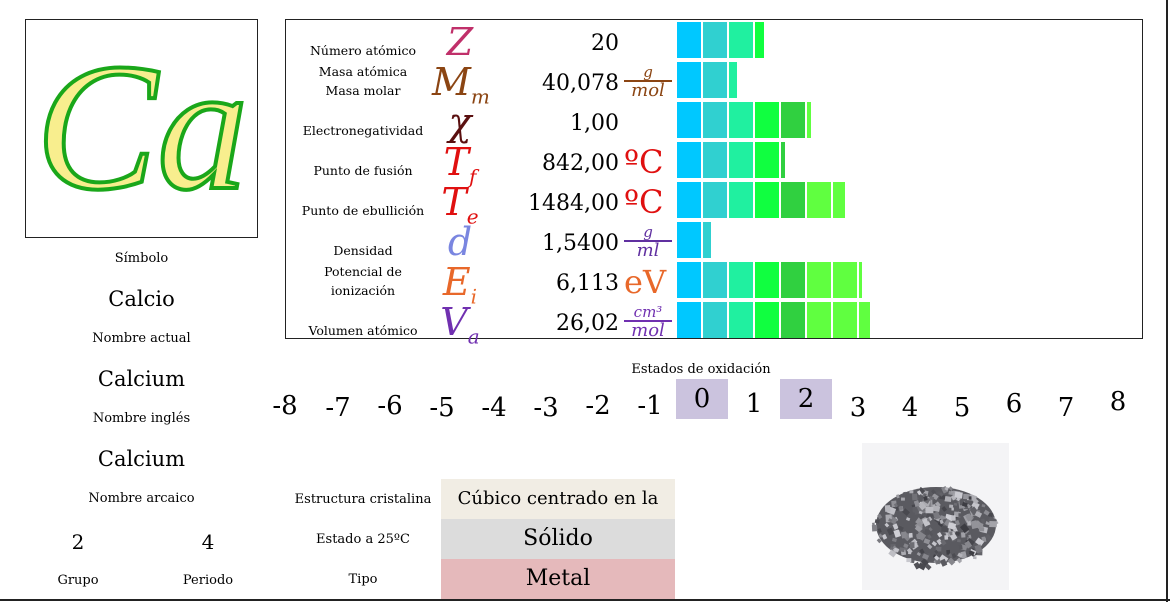 This screenshot has width=1170, height=602. Describe the element at coordinates (460, 42) in the screenshot. I see `property-symbol-main: Z` at that location.